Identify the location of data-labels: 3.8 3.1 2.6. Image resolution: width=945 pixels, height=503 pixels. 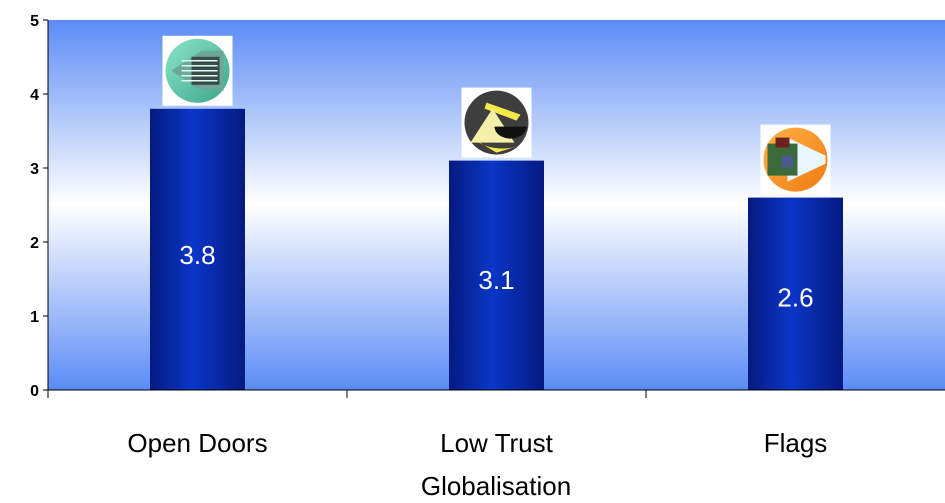
(496, 276).